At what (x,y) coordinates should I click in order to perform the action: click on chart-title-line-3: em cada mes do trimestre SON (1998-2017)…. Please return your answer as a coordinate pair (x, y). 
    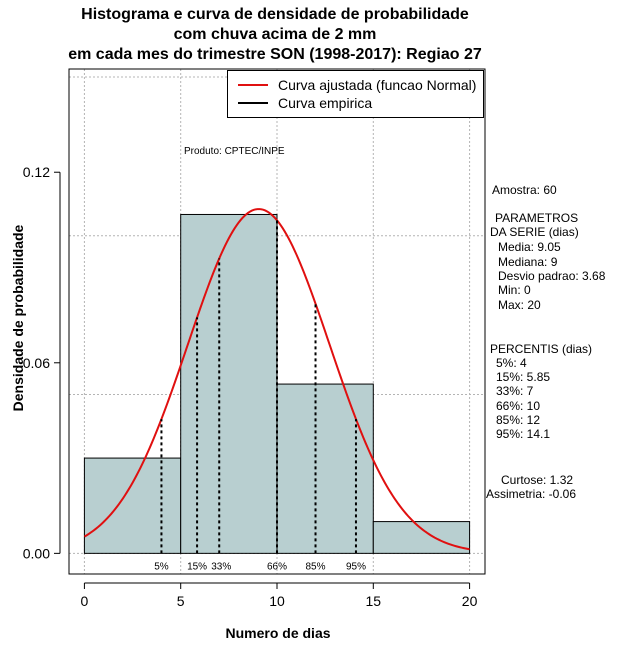
    Looking at the image, I should click on (275, 54).